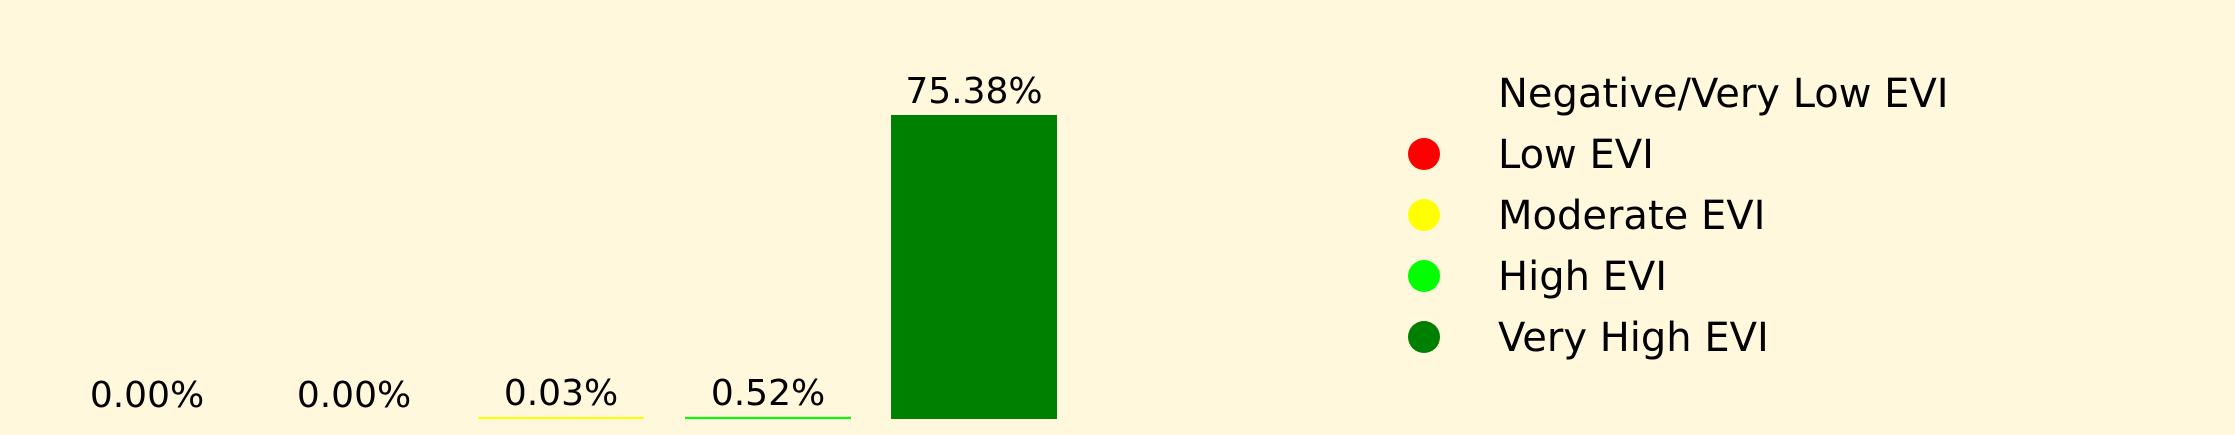  I want to click on legend-label-3: High EVI, so click(1582, 277).